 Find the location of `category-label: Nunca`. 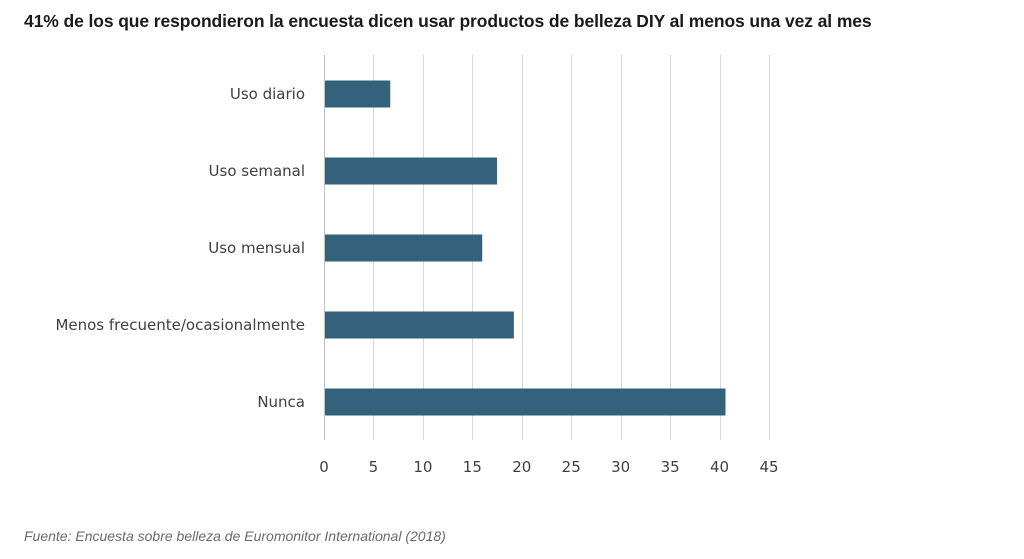

category-label: Nunca is located at coordinates (281, 402).